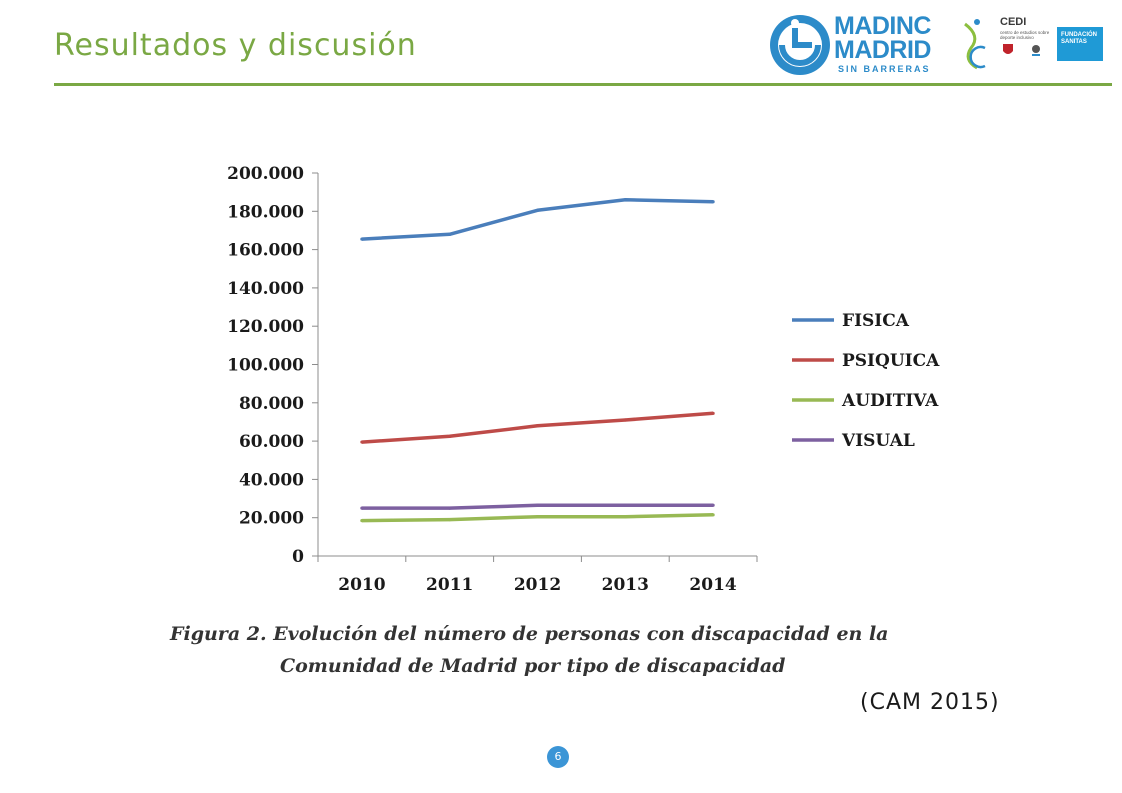  I want to click on sanitas-line1: FUNDACIÓN, so click(1079, 35).